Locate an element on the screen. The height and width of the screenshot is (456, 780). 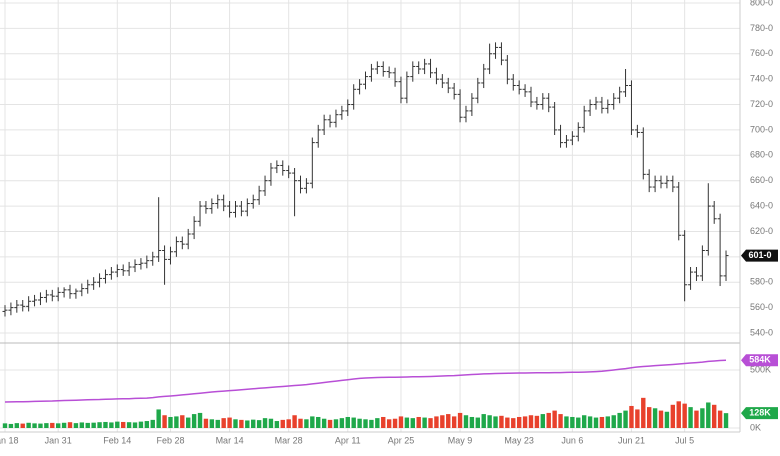
y-tick-label: 700-0 is located at coordinates (761, 129).